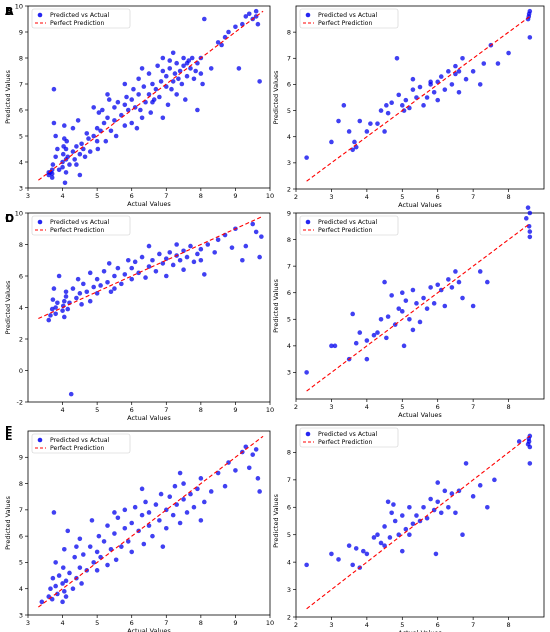  Describe the element at coordinates (296, 625) in the screenshot. I see `x-tick-label: 2` at that location.